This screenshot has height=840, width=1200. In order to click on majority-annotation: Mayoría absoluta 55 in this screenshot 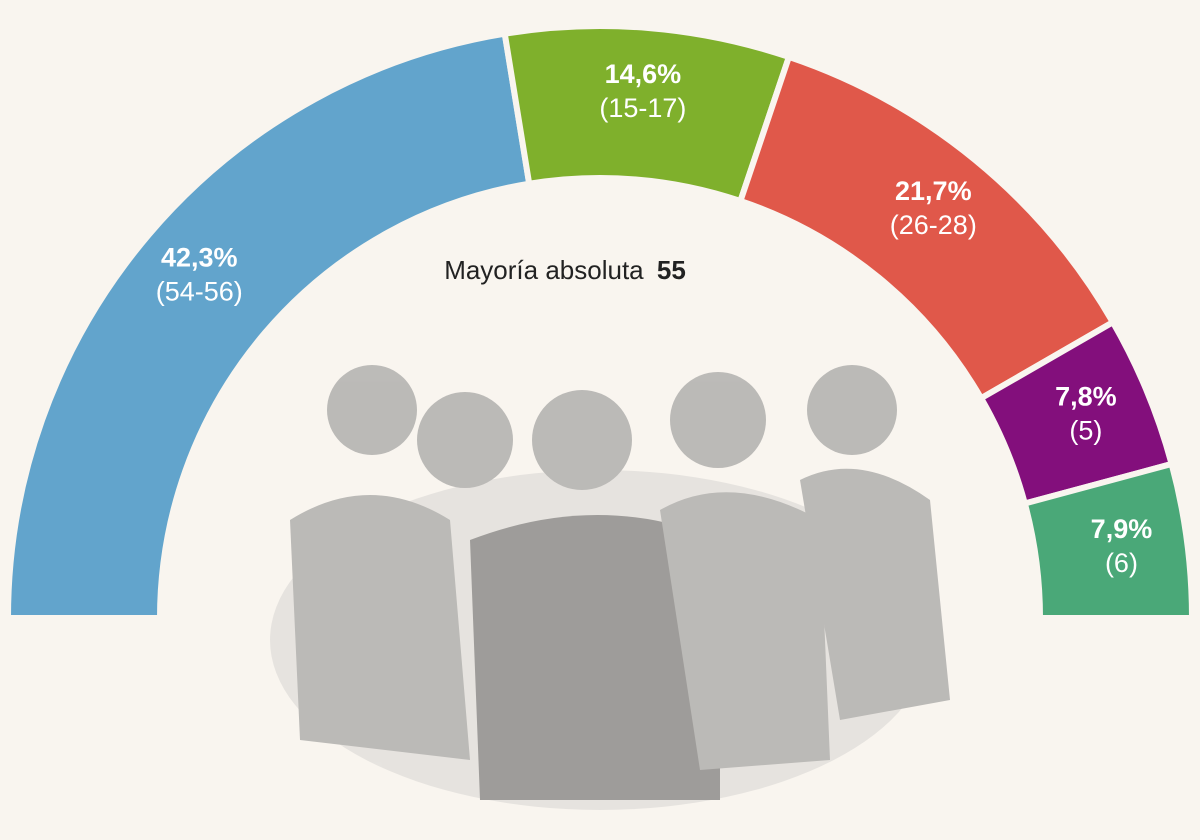, I will do `click(565, 270)`.